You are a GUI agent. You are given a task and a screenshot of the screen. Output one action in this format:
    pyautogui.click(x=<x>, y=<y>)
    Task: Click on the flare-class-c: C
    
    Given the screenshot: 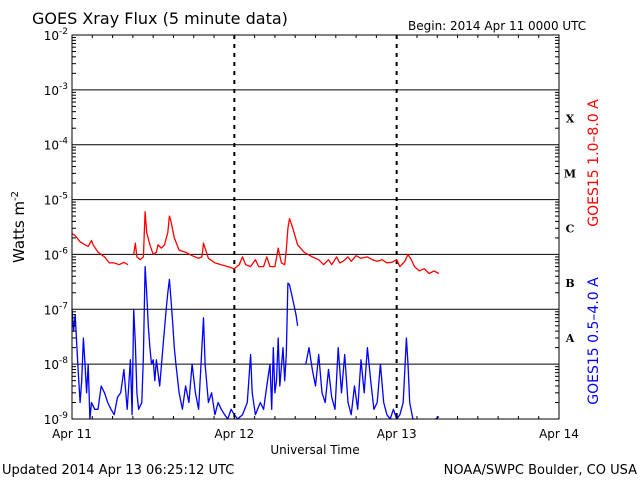 What is the action you would take?
    pyautogui.click(x=570, y=228)
    